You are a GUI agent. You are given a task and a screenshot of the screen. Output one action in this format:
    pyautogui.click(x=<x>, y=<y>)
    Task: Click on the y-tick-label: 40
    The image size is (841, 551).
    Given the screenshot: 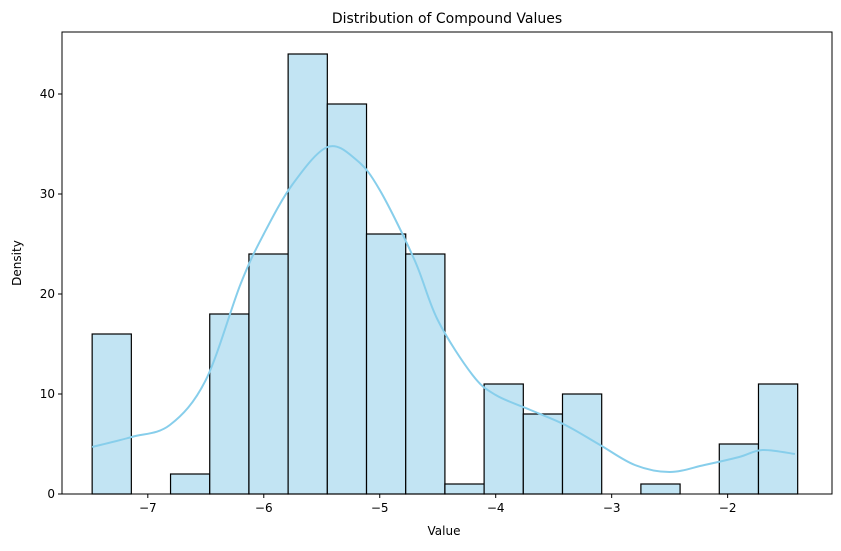 What is the action you would take?
    pyautogui.click(x=47, y=94)
    